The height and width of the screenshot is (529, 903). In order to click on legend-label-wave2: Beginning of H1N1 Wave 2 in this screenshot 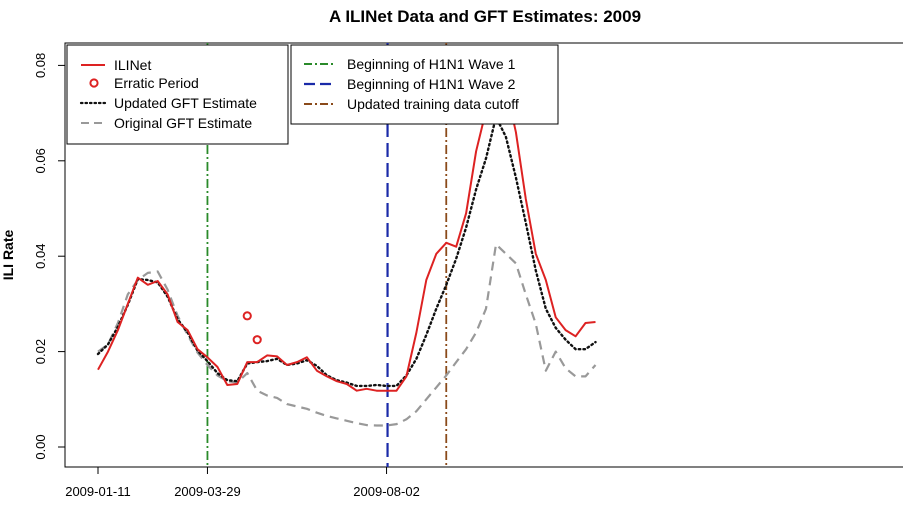, I will do `click(431, 84)`.